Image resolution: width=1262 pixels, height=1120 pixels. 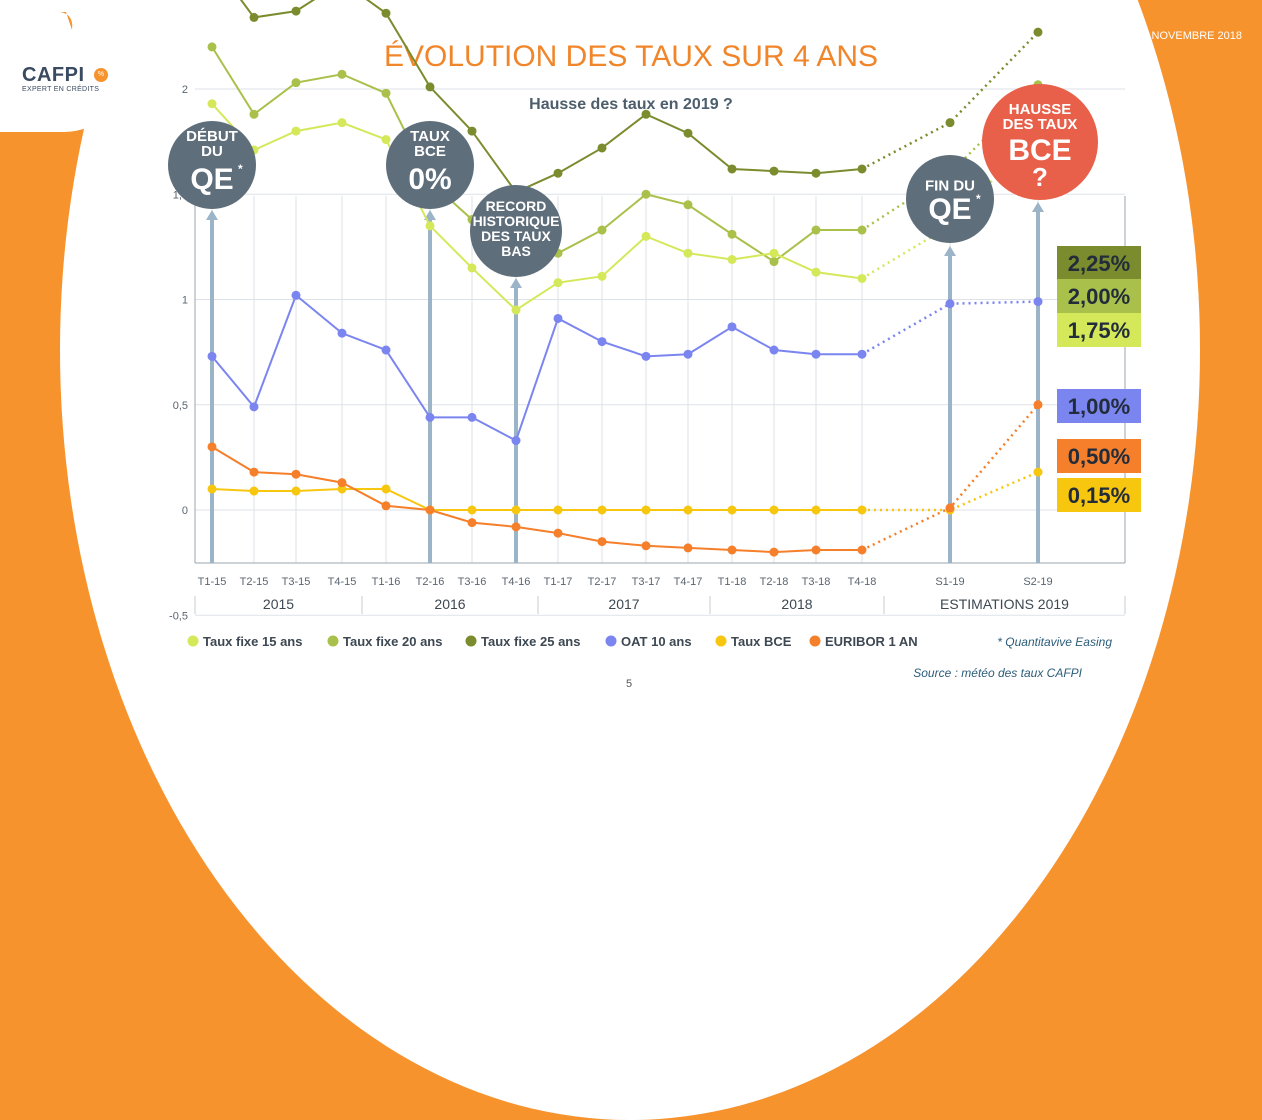 What do you see at coordinates (978, 199) in the screenshot?
I see `event-label-sup: *` at bounding box center [978, 199].